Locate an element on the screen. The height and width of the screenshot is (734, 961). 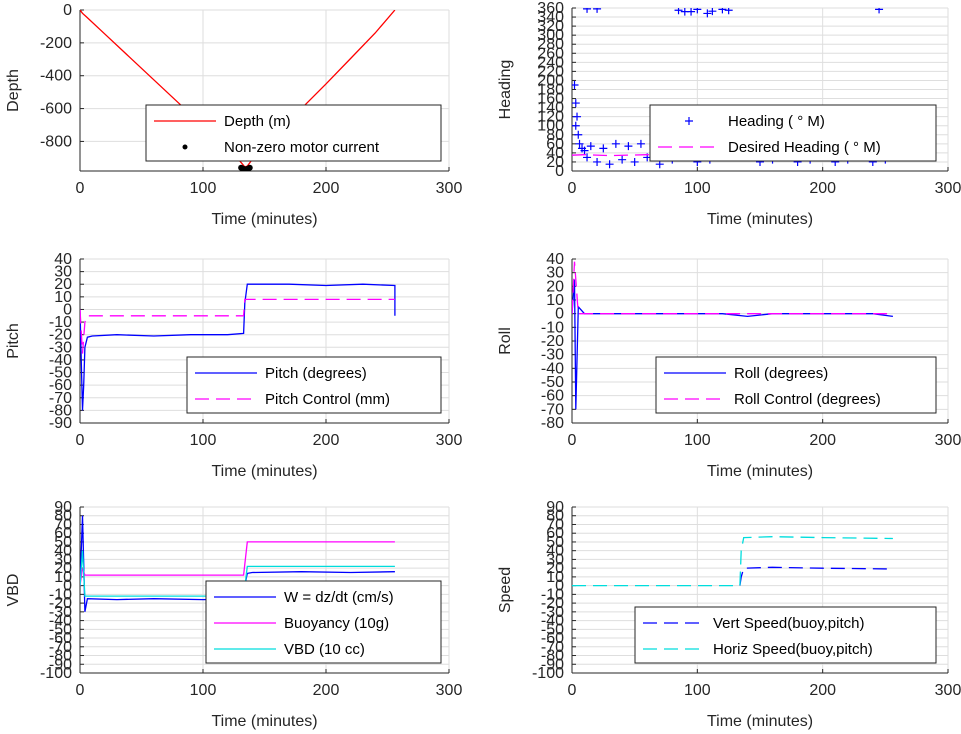
legend-label: Heading ( ° M) is located at coordinates (776, 121).